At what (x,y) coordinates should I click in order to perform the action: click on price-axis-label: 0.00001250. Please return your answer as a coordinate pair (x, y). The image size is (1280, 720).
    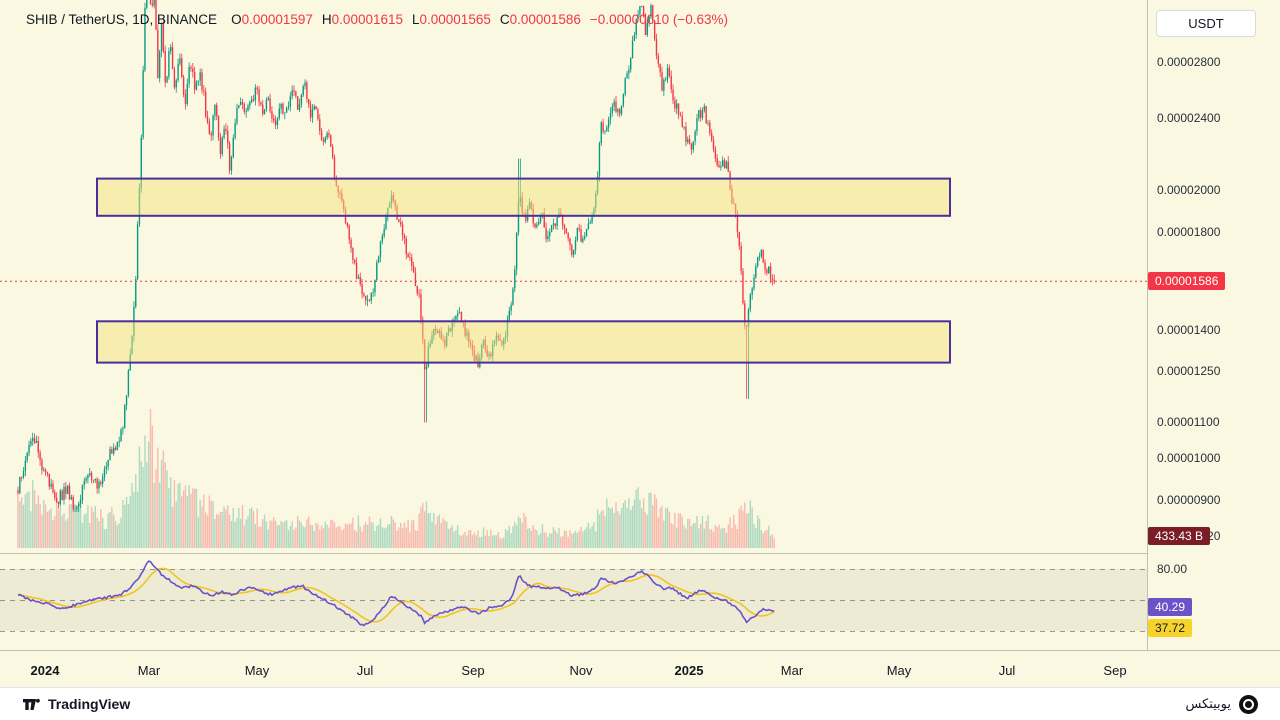
    Looking at the image, I should click on (1189, 371).